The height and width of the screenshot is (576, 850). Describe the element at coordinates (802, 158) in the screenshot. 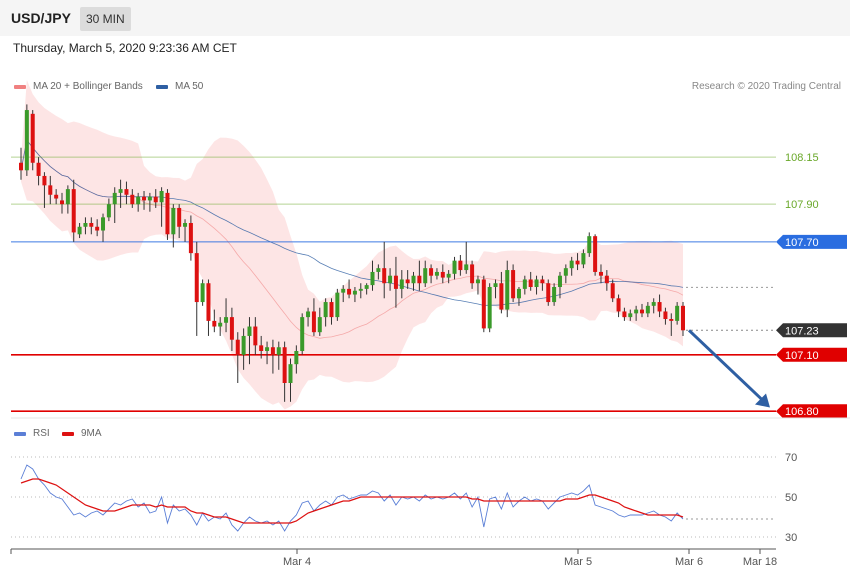

I see `level-label: 108.15` at that location.